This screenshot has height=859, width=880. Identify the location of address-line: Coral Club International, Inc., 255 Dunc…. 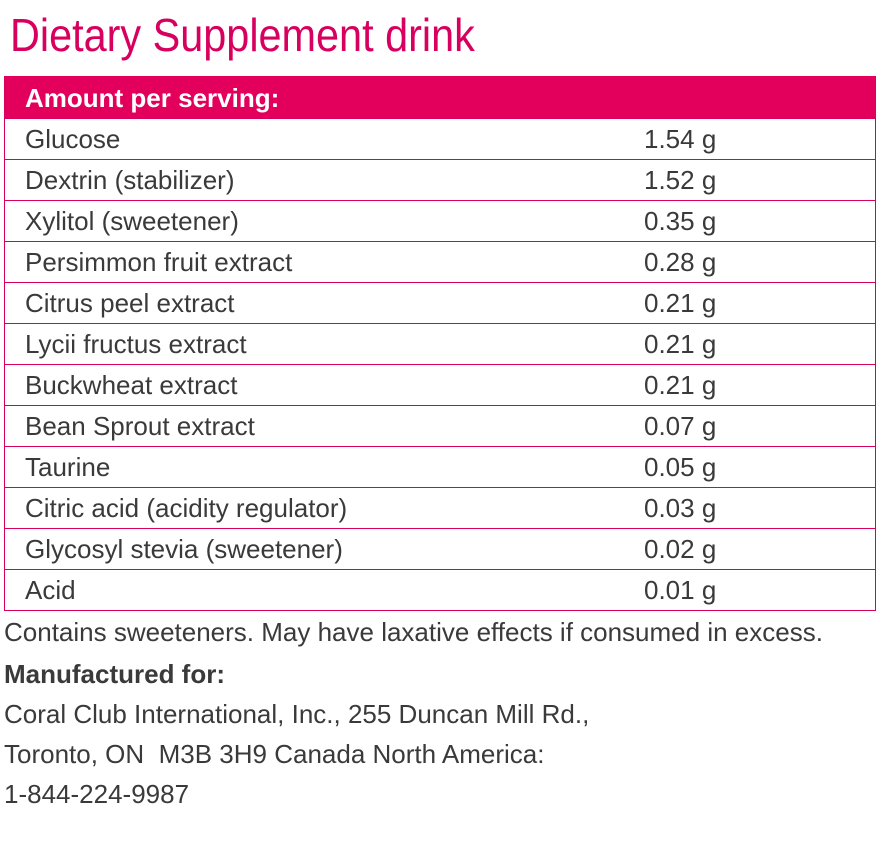
(297, 714).